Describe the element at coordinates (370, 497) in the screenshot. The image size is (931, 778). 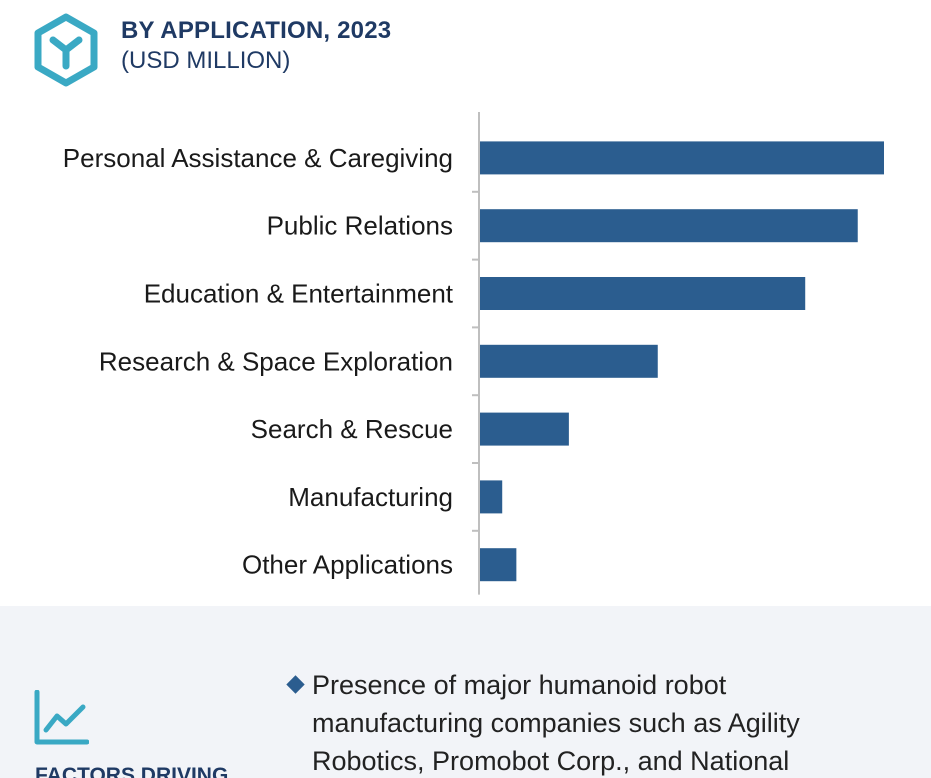
I see `category-label-5: Manufacturing` at that location.